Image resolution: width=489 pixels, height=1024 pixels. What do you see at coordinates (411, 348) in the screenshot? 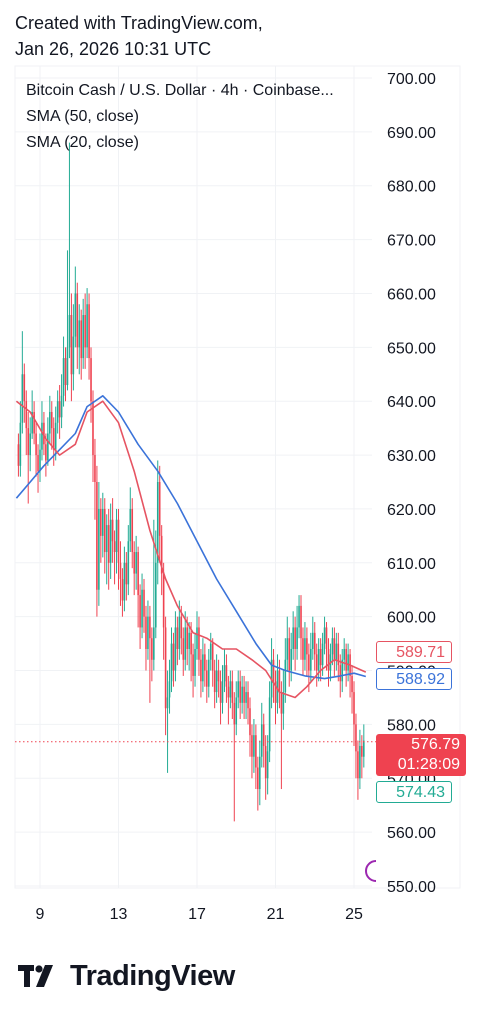
I see `y-tick-label: 650.00` at bounding box center [411, 348].